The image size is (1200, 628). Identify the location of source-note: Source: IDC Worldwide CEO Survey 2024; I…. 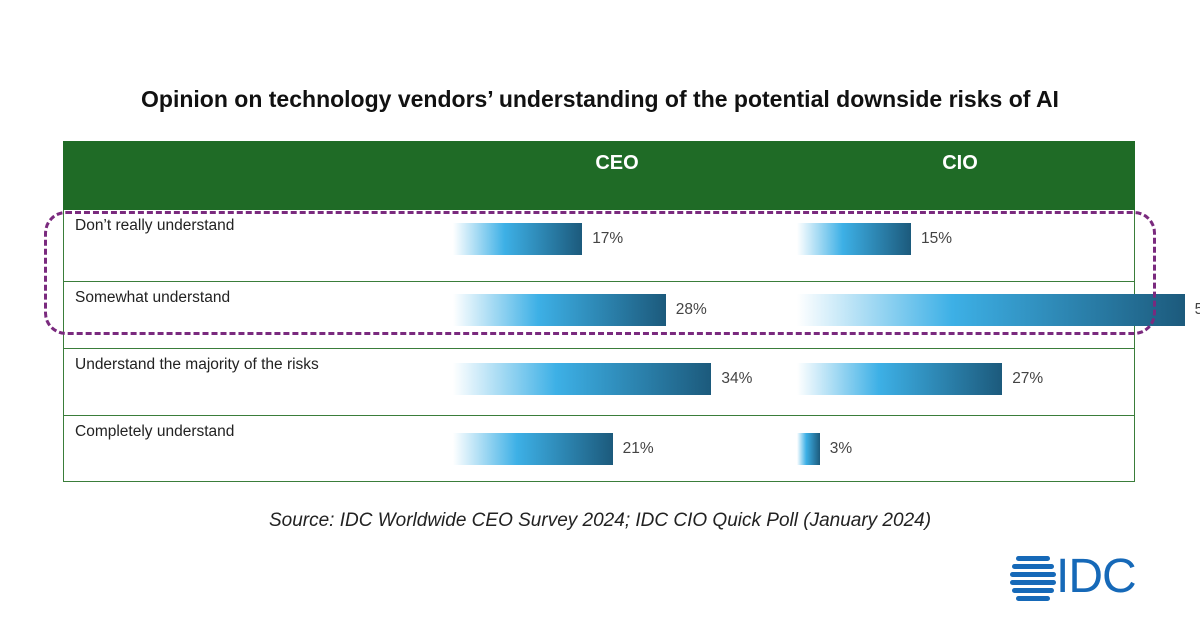
(600, 520).